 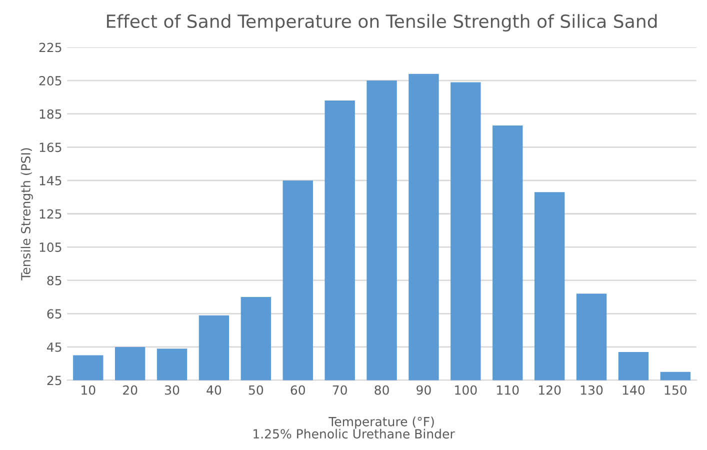 I want to click on x-tick-label: 120, so click(x=550, y=390).